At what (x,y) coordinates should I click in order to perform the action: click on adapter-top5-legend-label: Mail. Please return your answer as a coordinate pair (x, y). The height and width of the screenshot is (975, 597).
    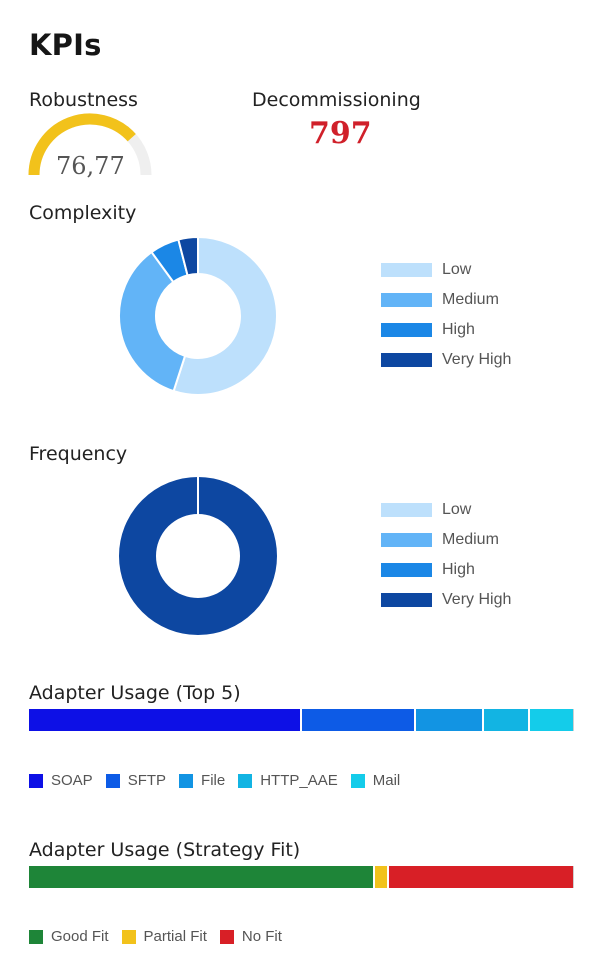
    Looking at the image, I should click on (386, 780).